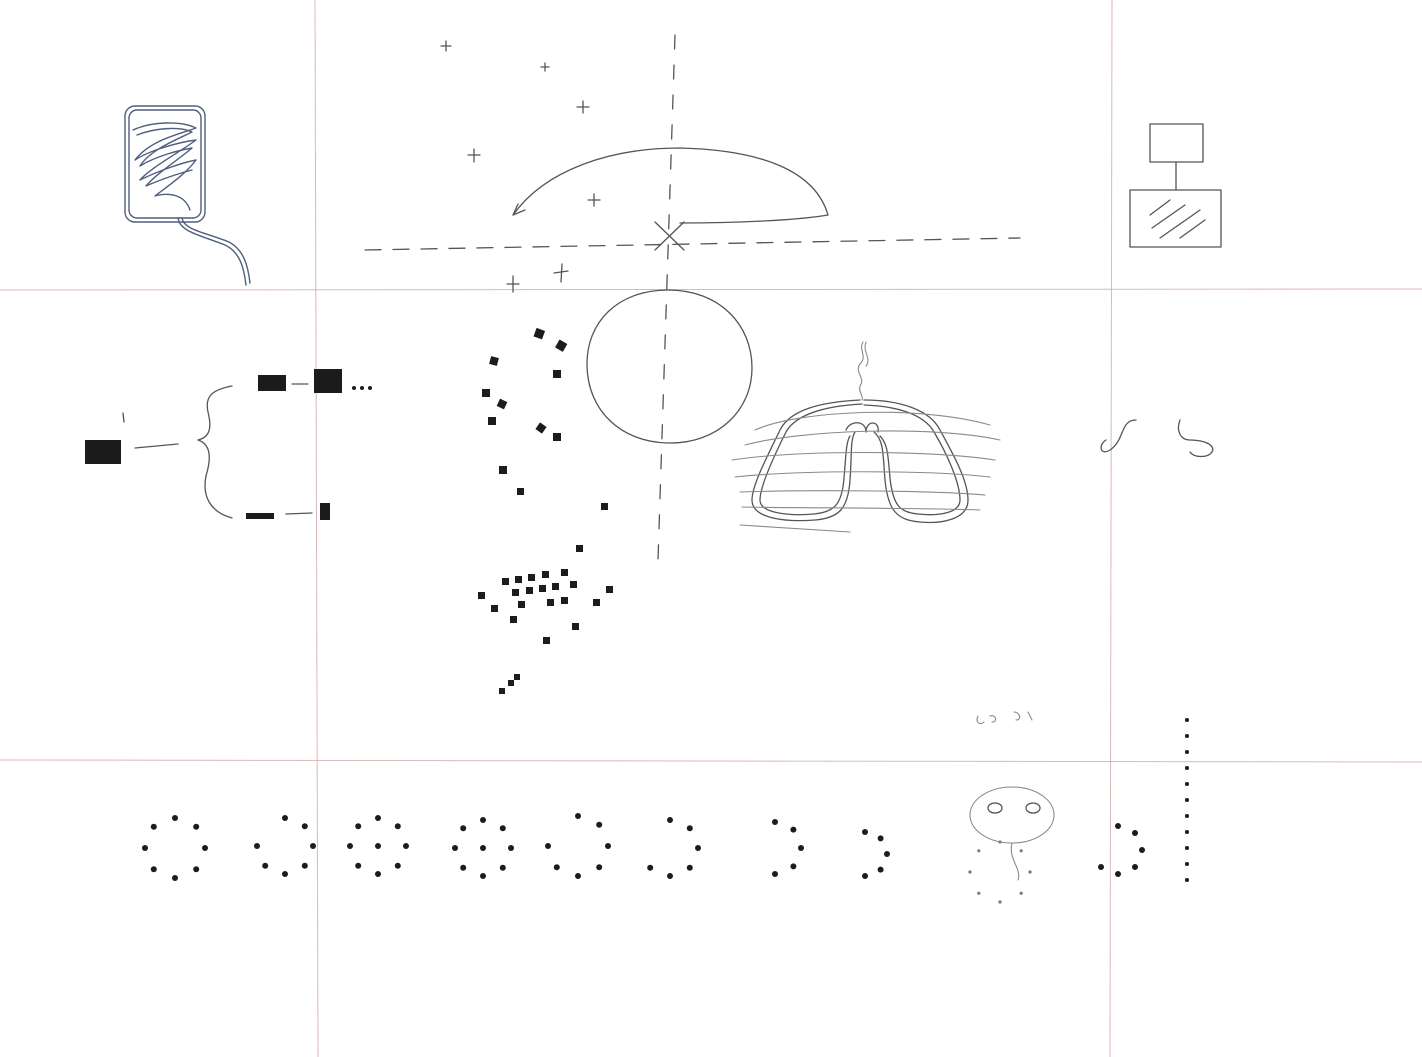 Image resolution: width=1422 pixels, height=1057 pixels. I want to click on right-lung, so click(916, 461).